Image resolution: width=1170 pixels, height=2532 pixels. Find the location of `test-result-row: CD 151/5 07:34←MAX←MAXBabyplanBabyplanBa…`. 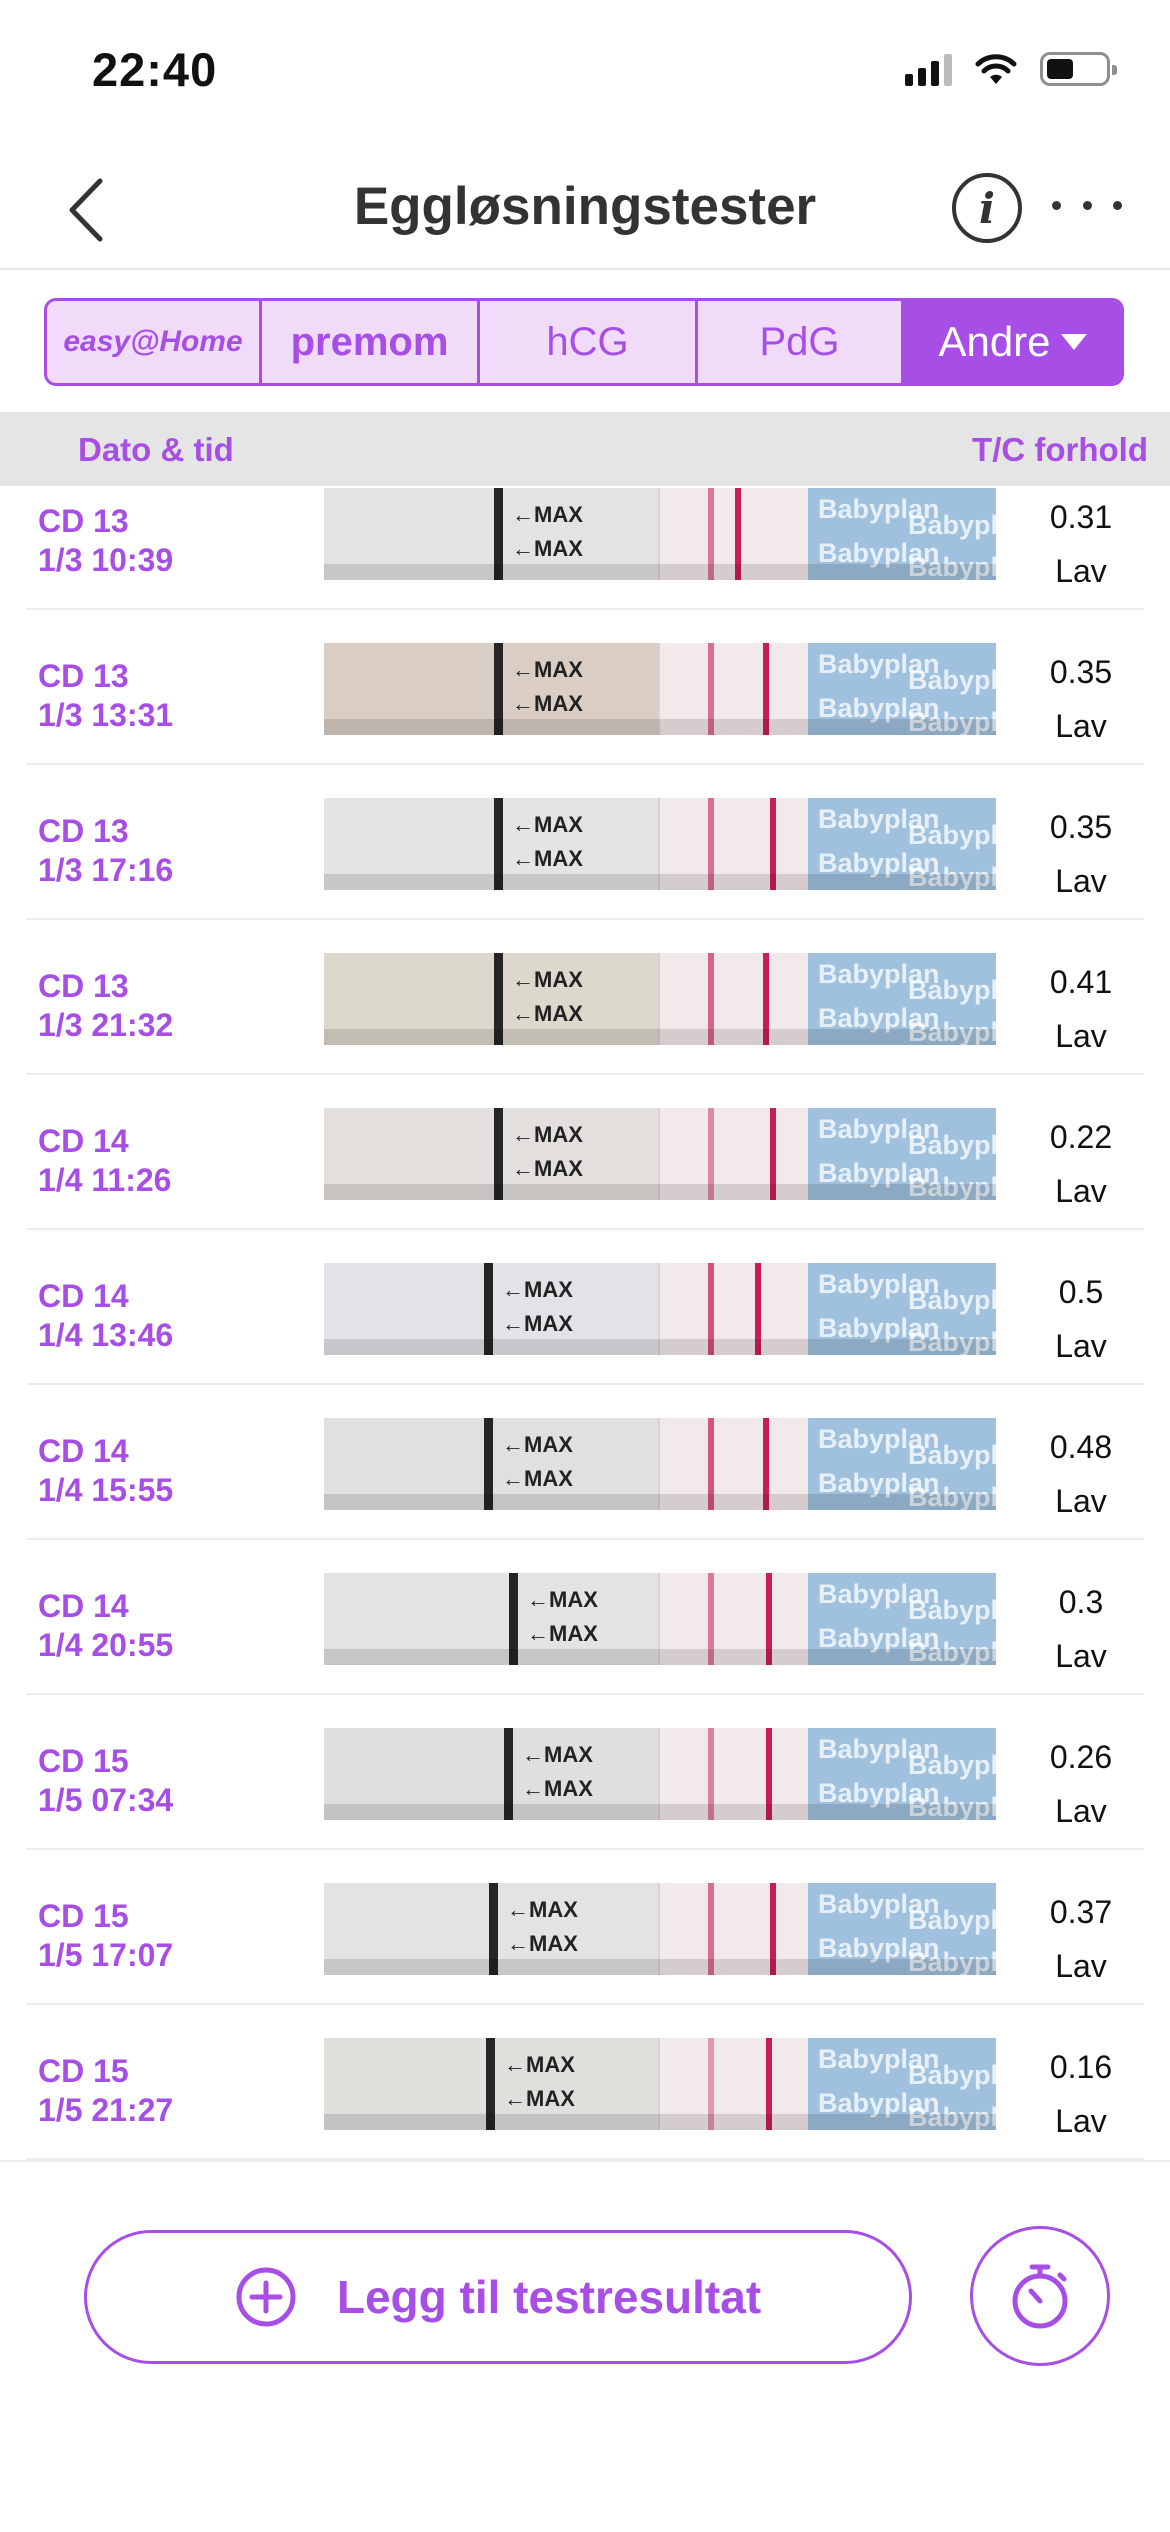

test-result-row: CD 151/5 07:34←MAX←MAXBabyplanBabyplanBa… is located at coordinates (585, 1775).